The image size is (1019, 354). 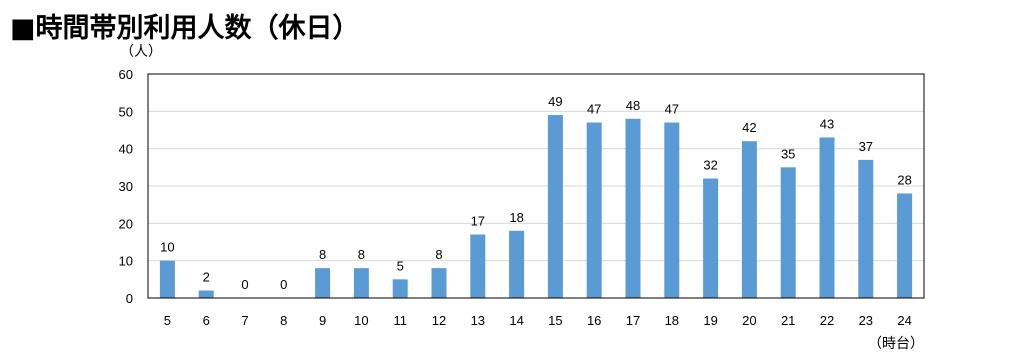 I want to click on y-axis-unit-label: （人）, so click(x=141, y=52).